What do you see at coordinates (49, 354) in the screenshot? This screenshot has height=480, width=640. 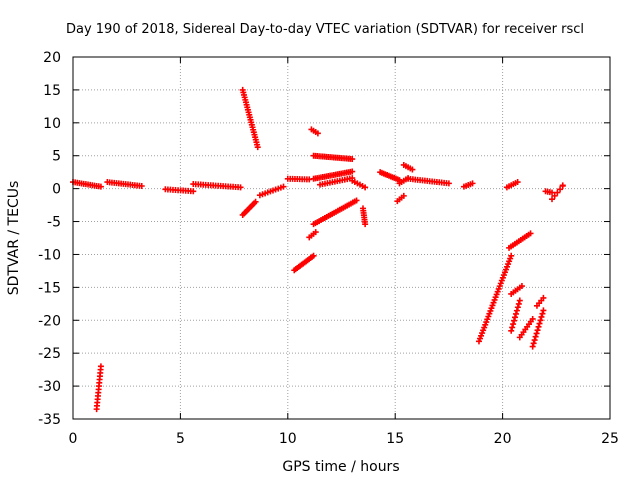 I see `y-tick-label: -25` at bounding box center [49, 354].